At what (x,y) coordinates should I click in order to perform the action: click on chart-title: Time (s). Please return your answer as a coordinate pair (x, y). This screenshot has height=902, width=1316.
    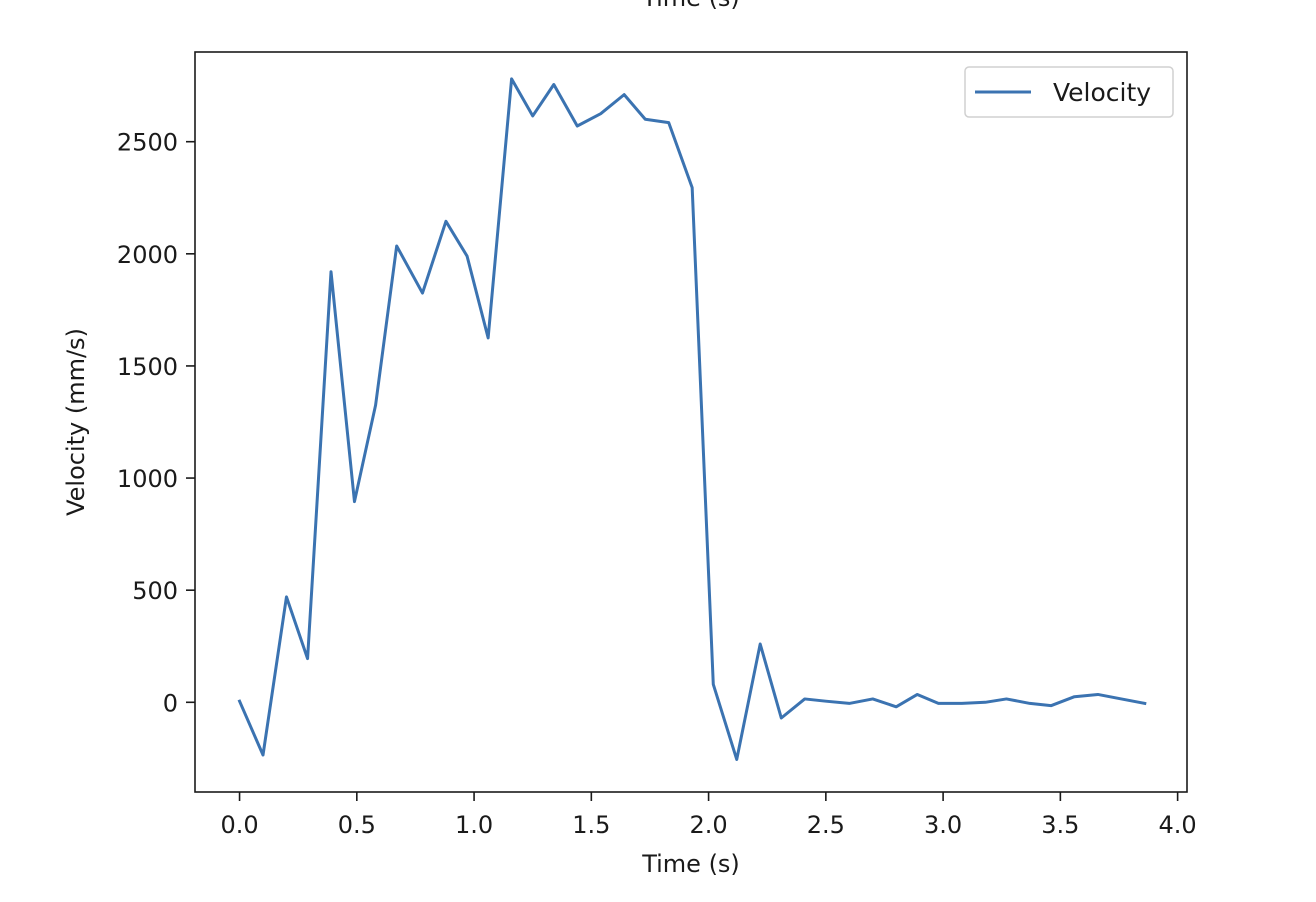
    Looking at the image, I should click on (690, 6).